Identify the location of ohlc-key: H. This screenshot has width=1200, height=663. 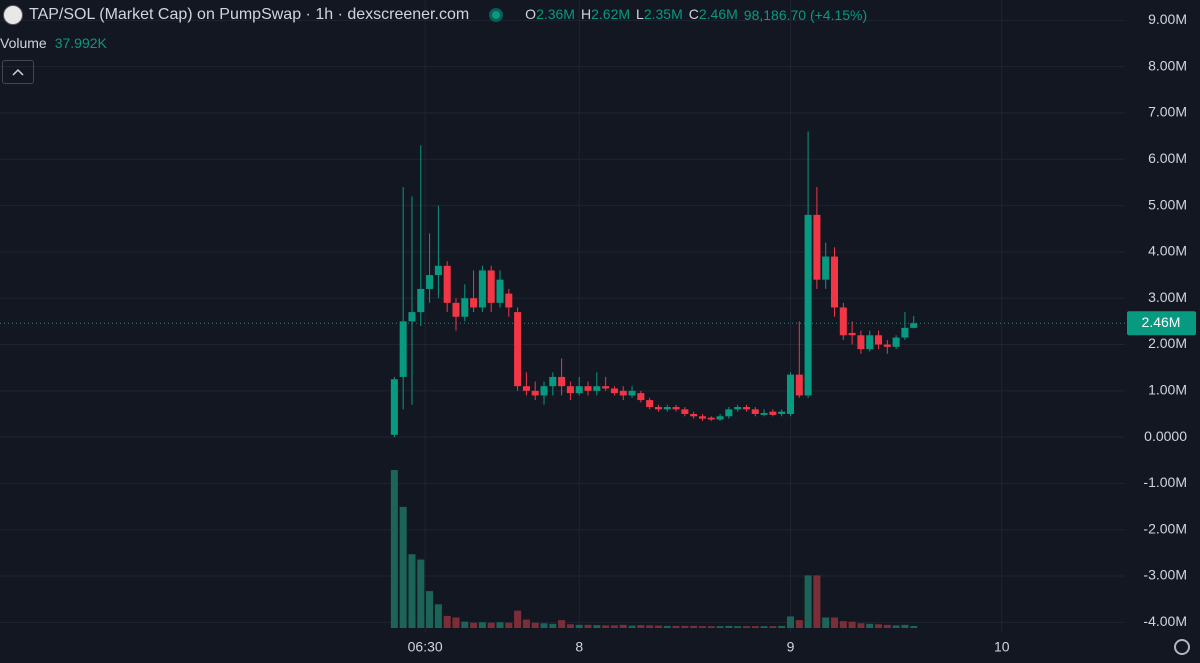
(586, 14).